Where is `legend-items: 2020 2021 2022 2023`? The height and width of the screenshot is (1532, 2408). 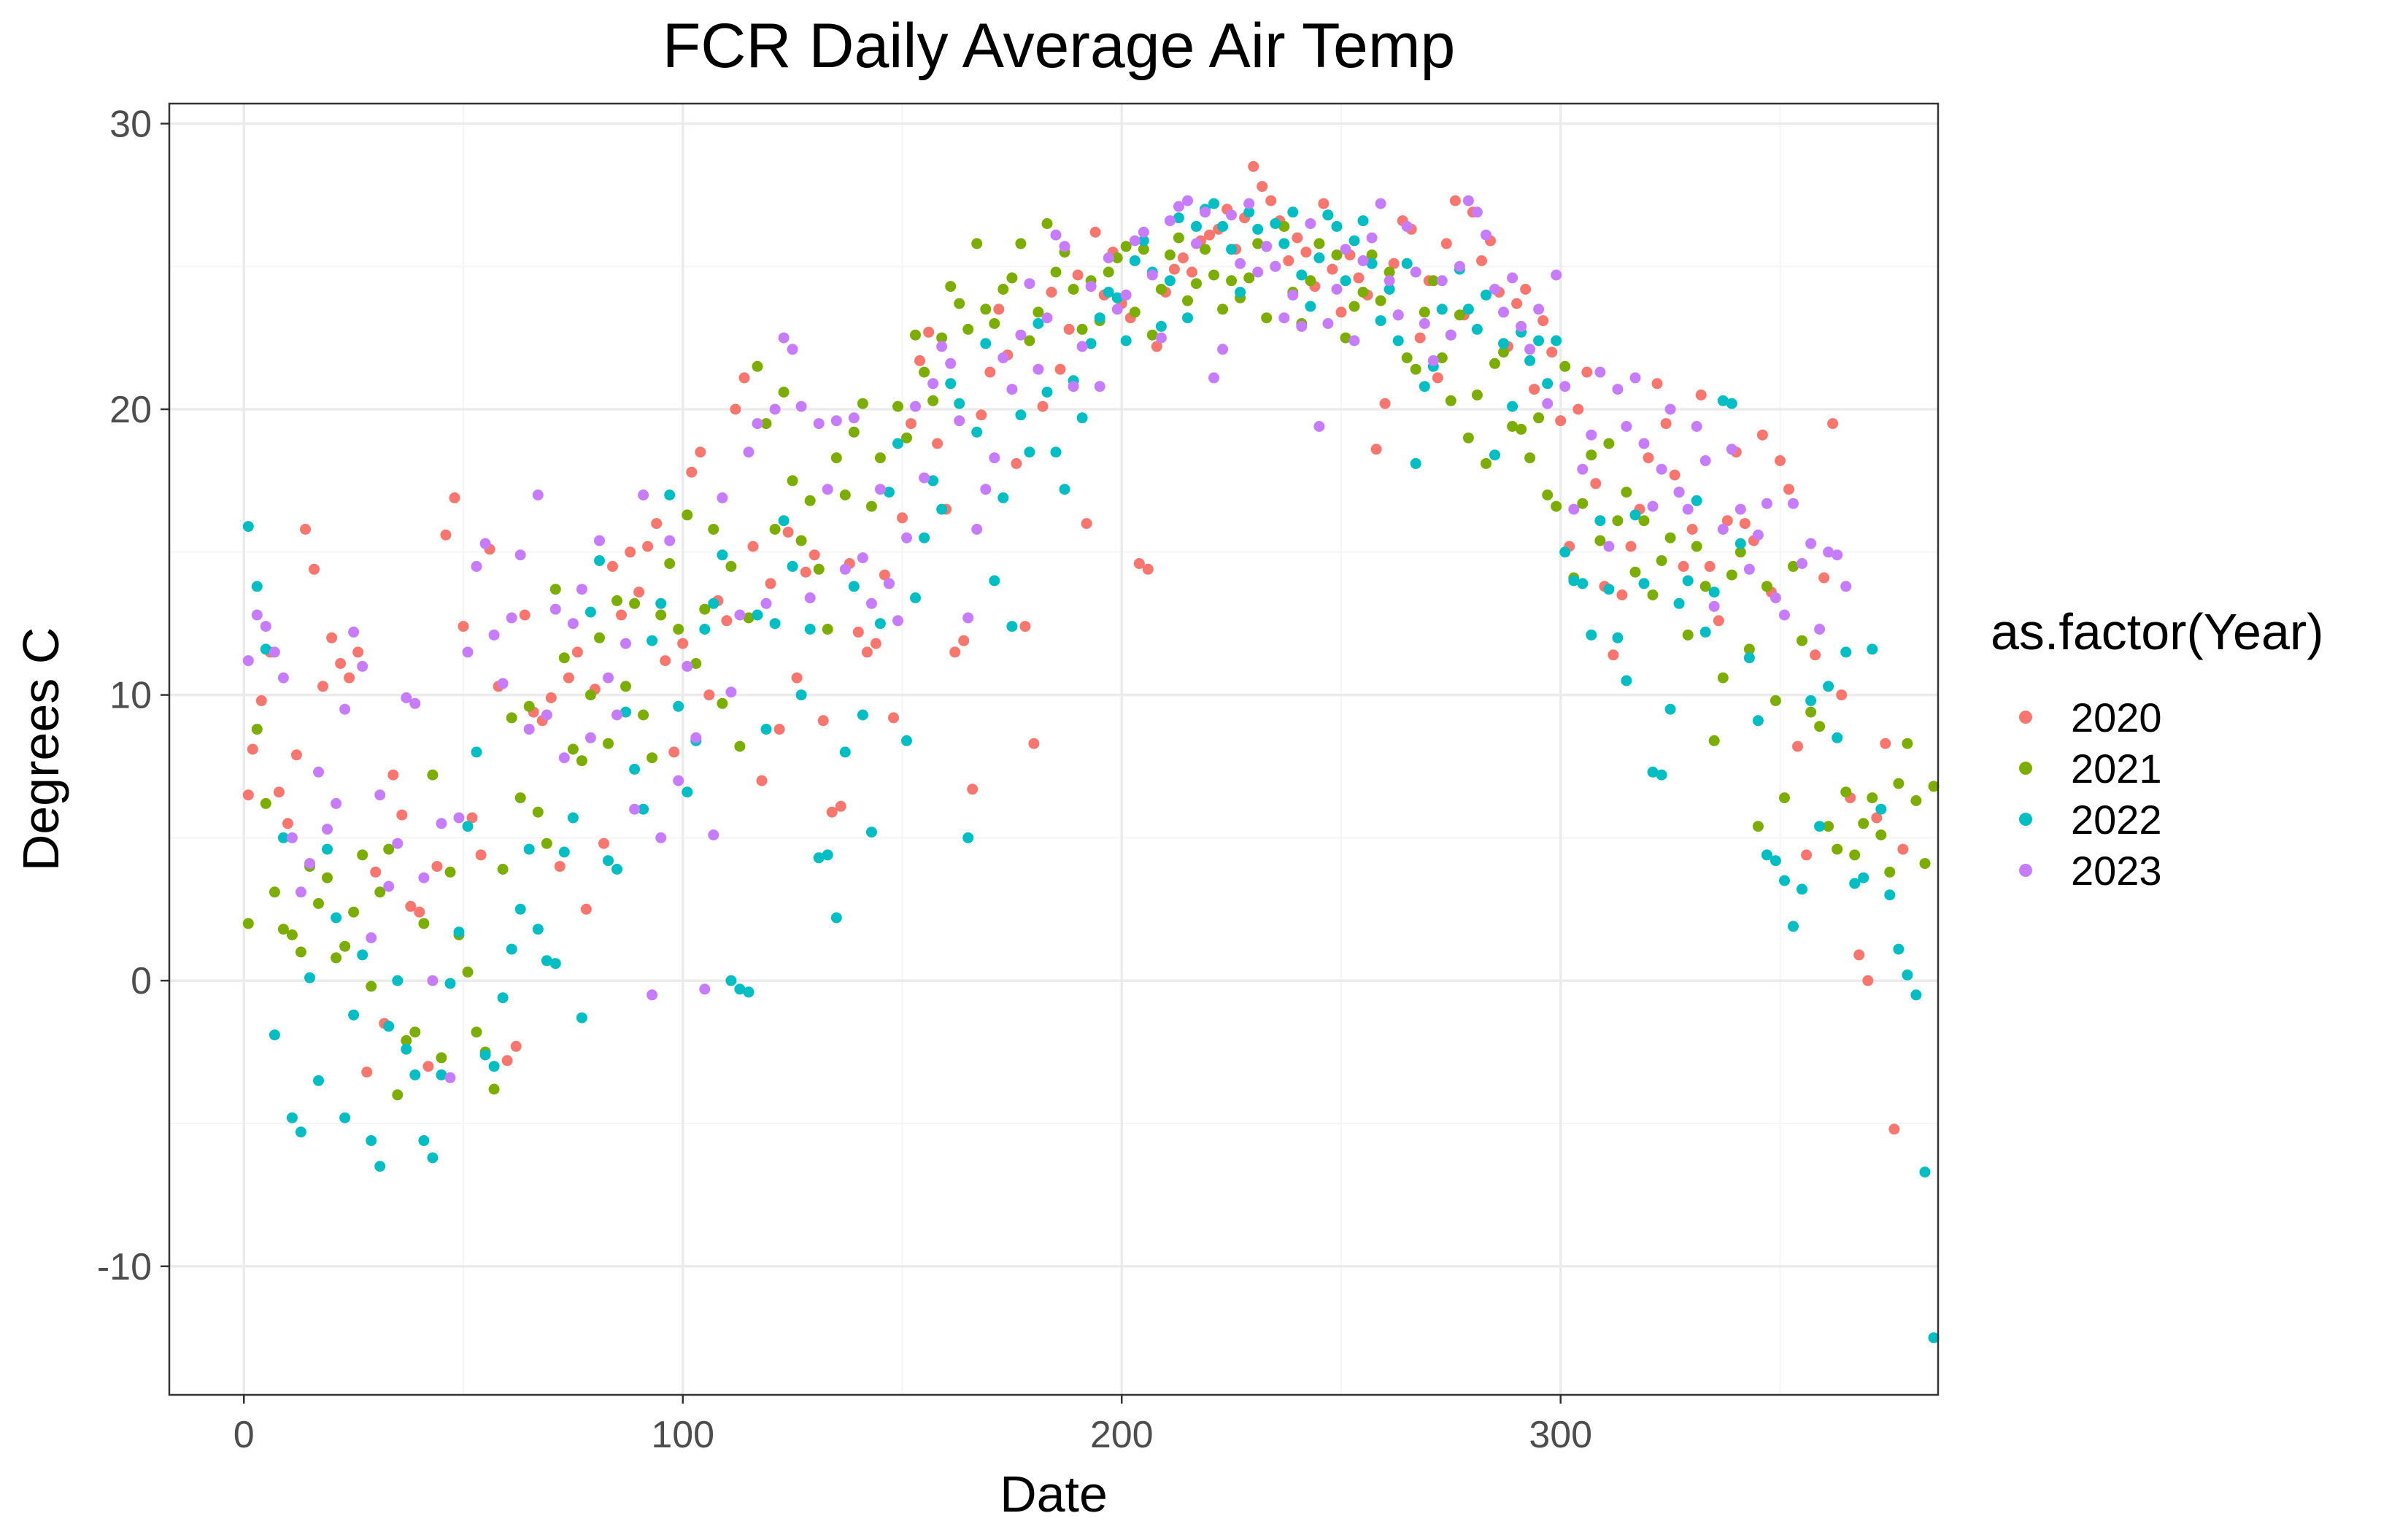
legend-items: 2020 2021 2022 2023 is located at coordinates (2090, 795).